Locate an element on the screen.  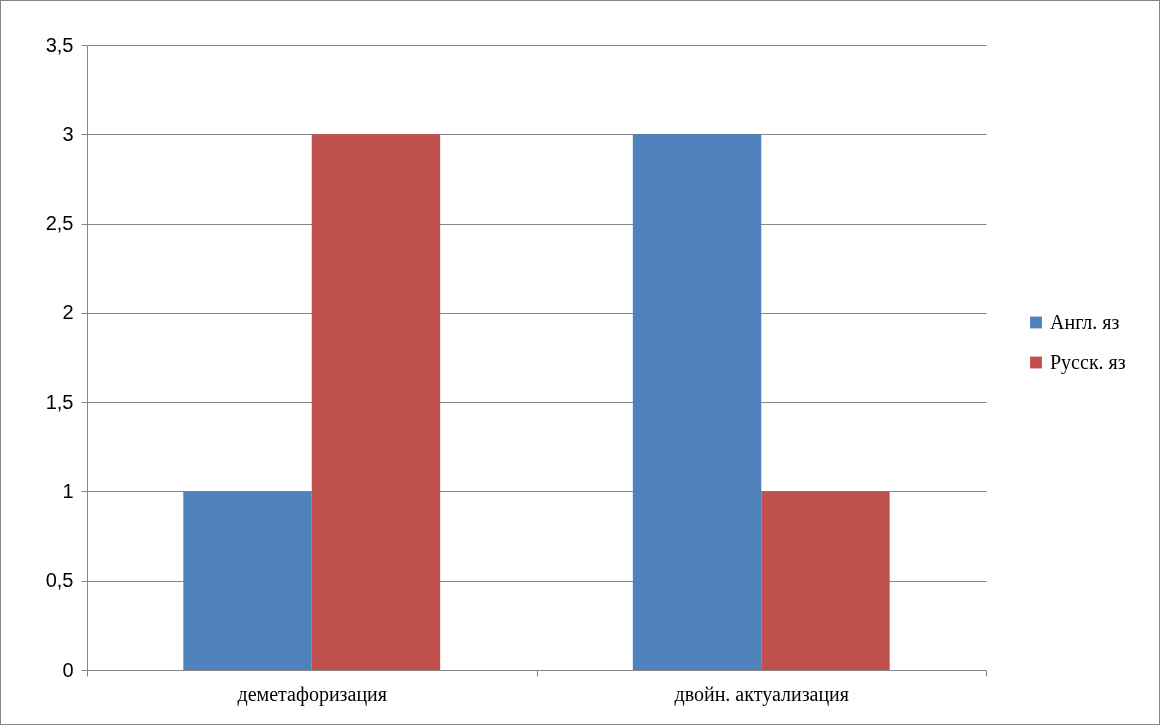
y-tick-label: 1 is located at coordinates (68, 490).